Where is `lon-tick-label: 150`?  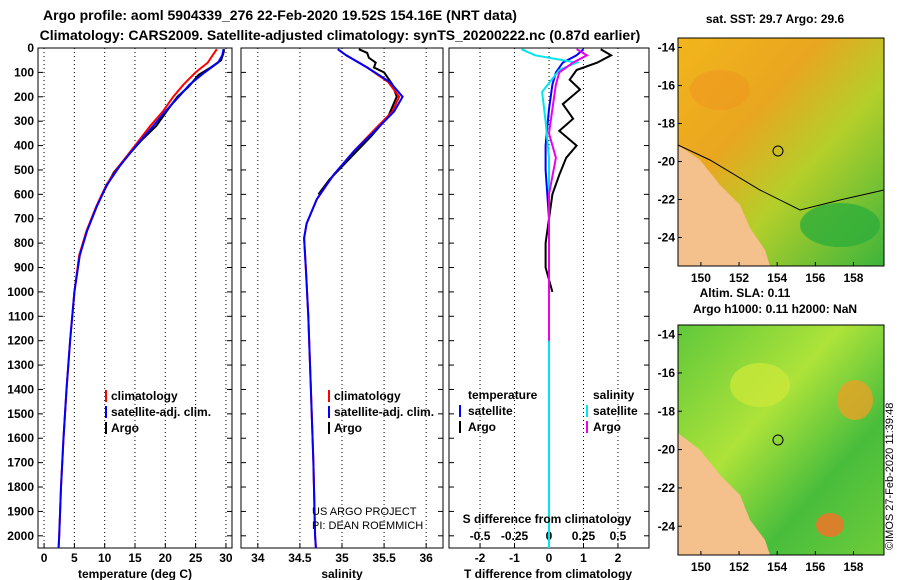 lon-tick-label: 150 is located at coordinates (701, 278).